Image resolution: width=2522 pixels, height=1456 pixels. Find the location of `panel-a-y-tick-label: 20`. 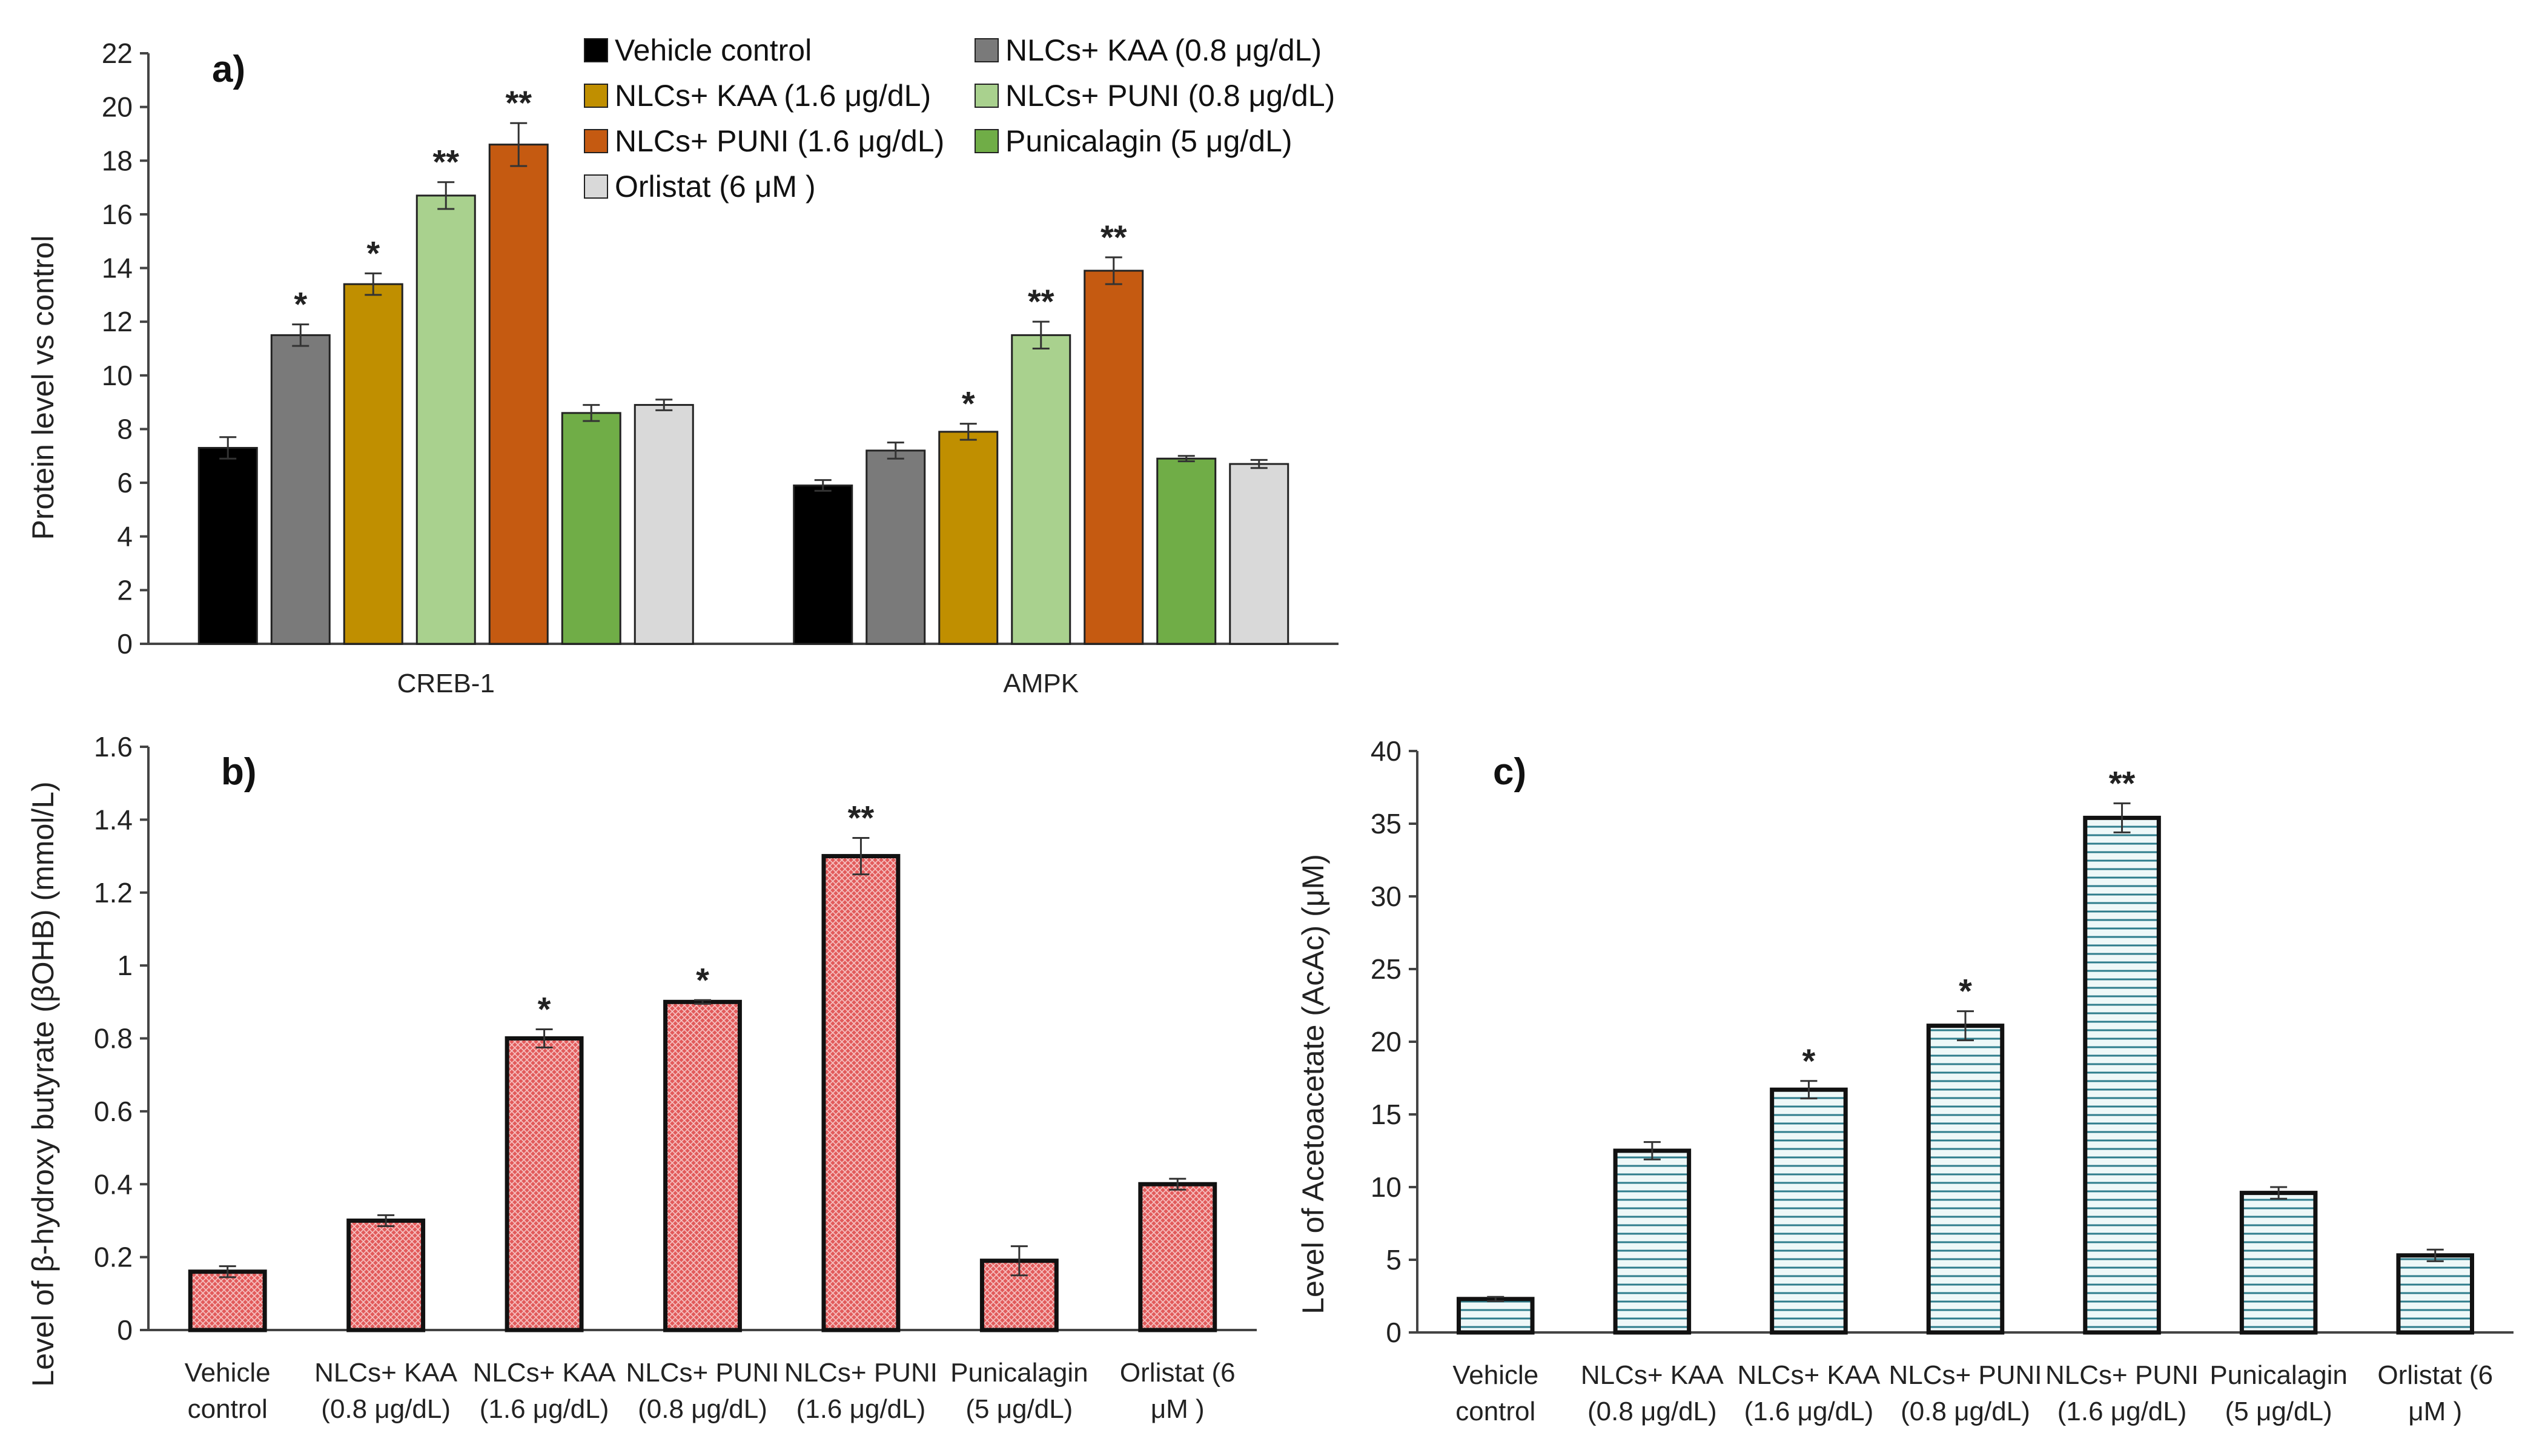

panel-a-y-tick-label: 20 is located at coordinates (117, 107).